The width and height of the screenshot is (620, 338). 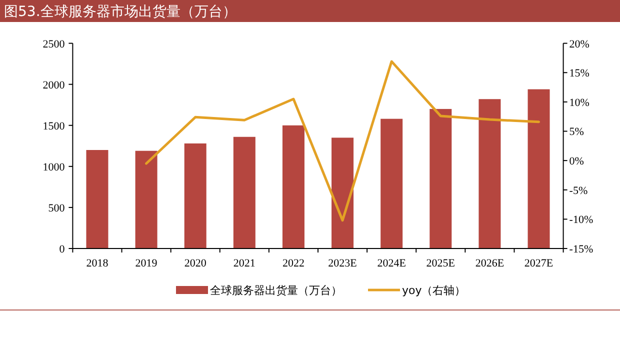 What do you see at coordinates (581, 220) in the screenshot?
I see `y2-tick-label: -10%` at bounding box center [581, 220].